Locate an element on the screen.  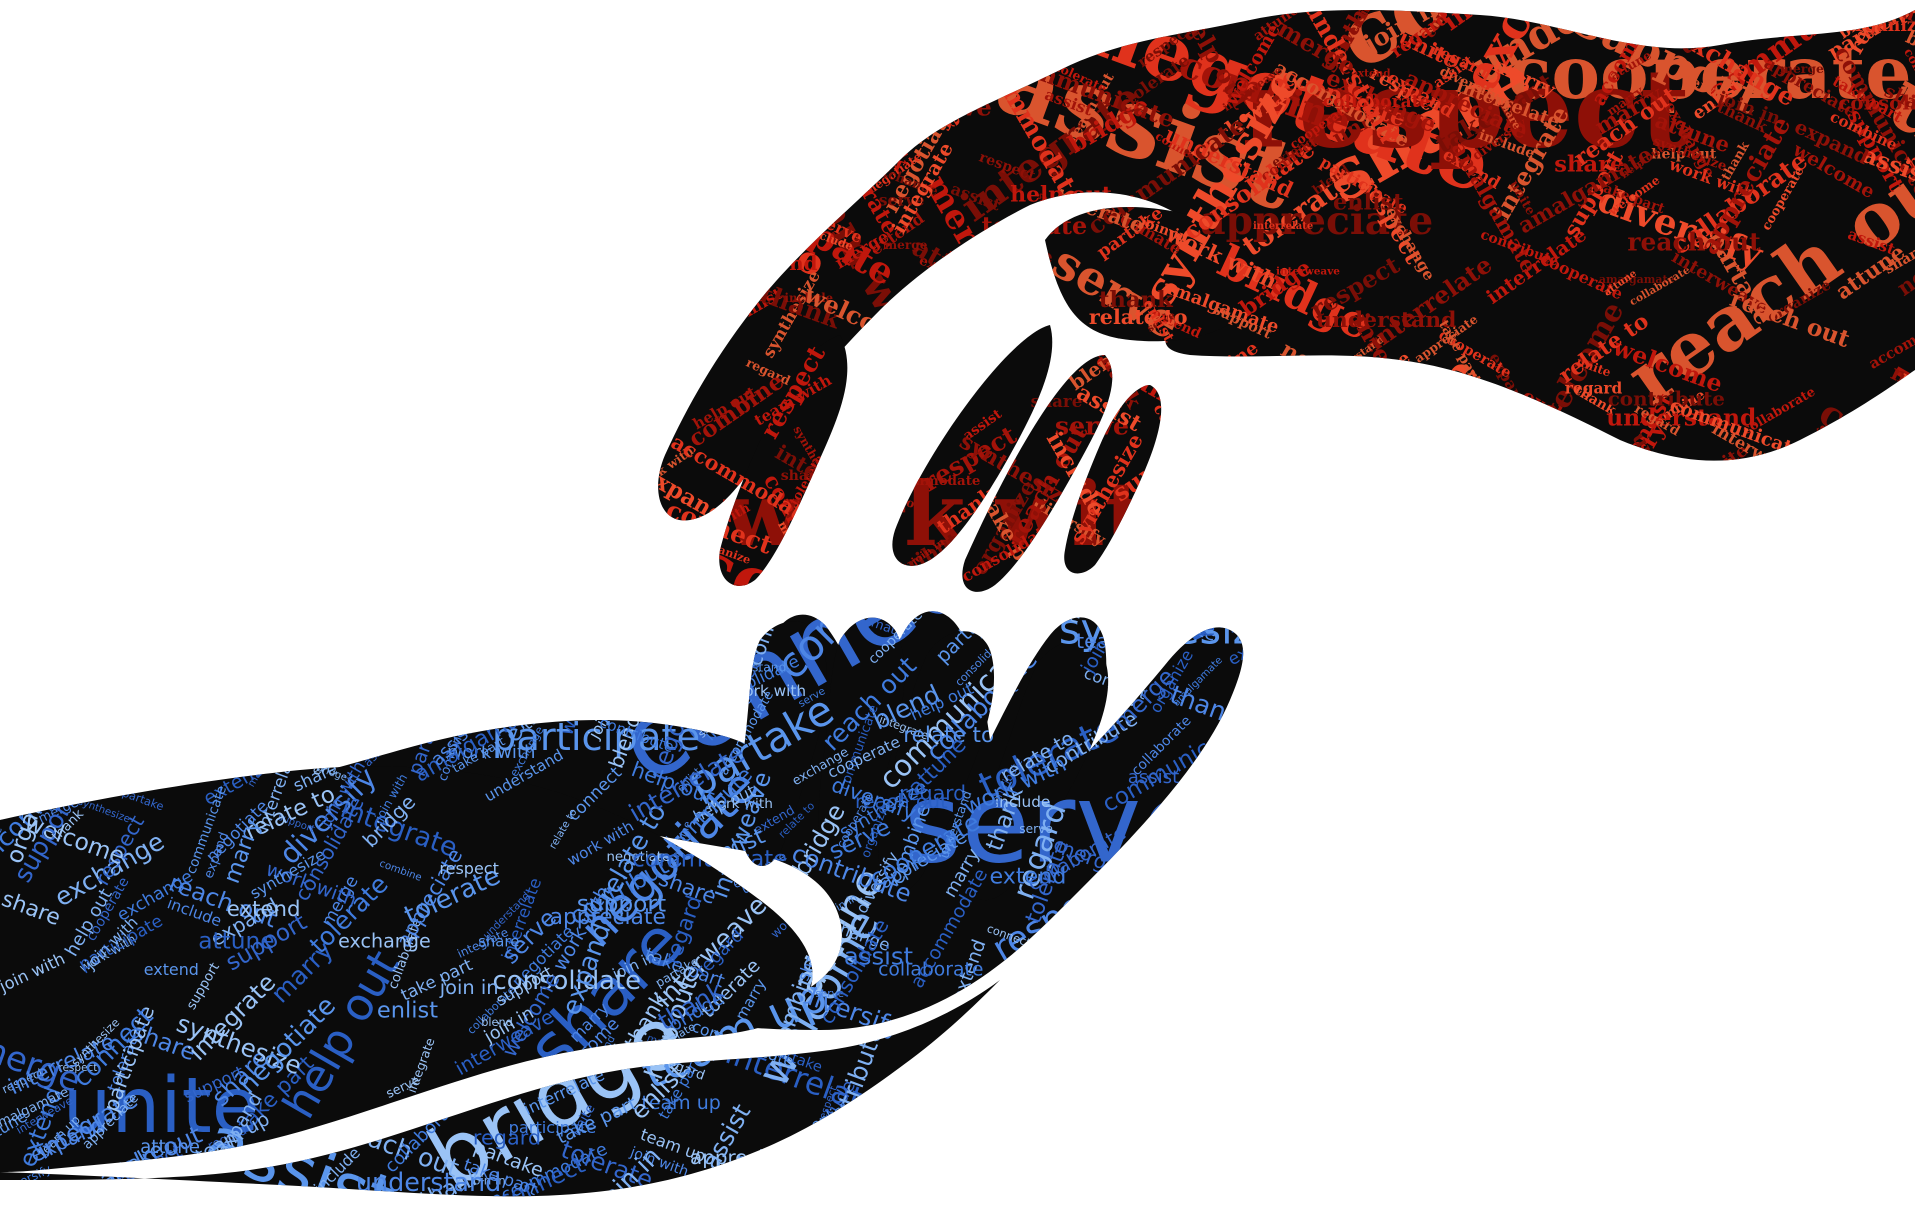
blue-hand-word: integrate is located at coordinates (1222, 953).